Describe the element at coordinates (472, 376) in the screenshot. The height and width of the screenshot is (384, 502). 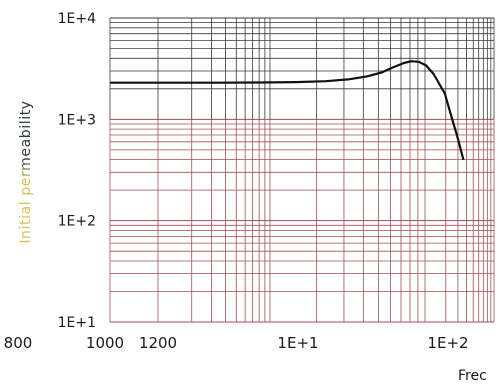
I see `x-axis-label: Frec` at that location.